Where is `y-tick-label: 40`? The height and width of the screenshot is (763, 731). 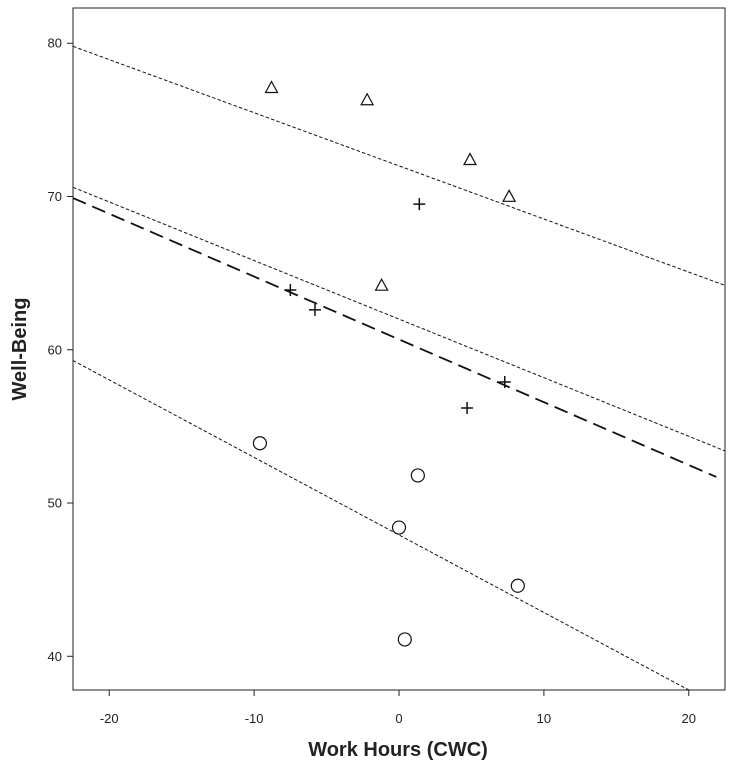
y-tick-label: 40 is located at coordinates (55, 656).